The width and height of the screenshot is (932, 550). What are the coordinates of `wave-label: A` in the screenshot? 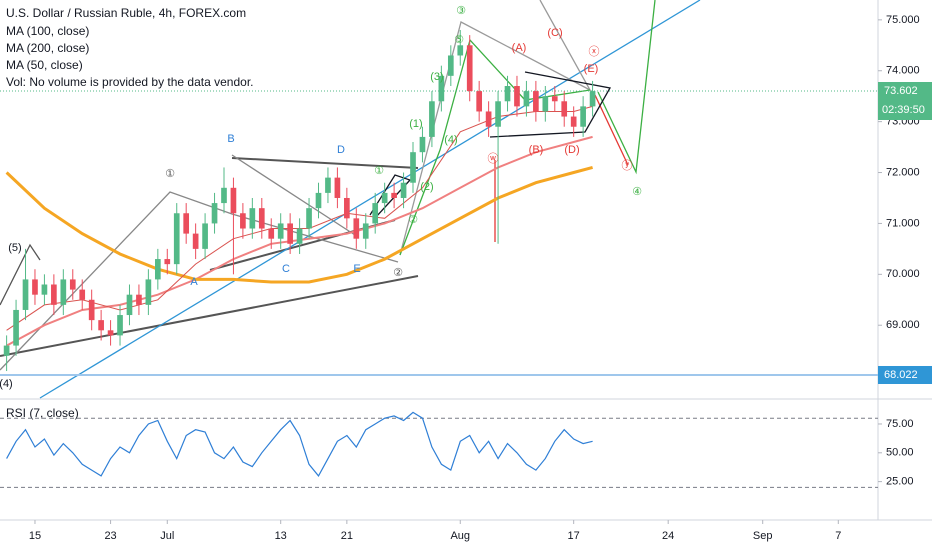 It's located at (194, 282).